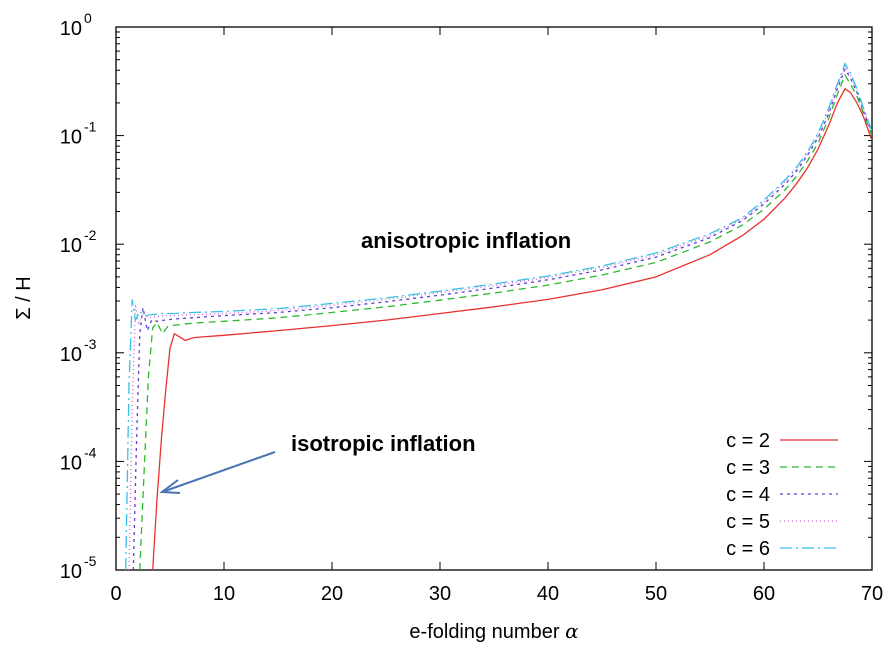  Describe the element at coordinates (748, 468) in the screenshot. I see `legend-label: c = 3` at that location.